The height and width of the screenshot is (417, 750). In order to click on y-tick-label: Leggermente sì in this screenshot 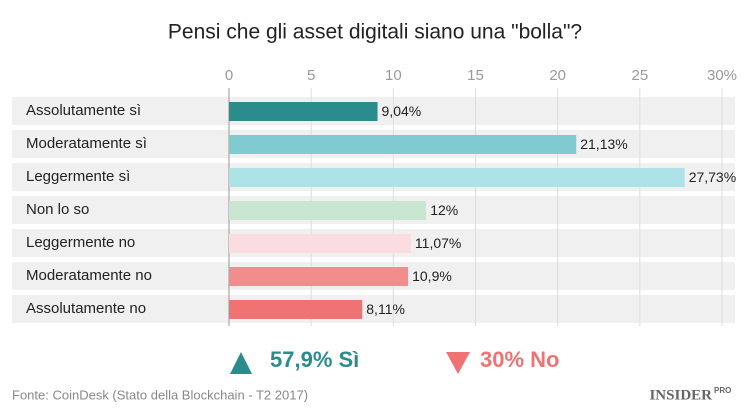, I will do `click(78, 176)`.